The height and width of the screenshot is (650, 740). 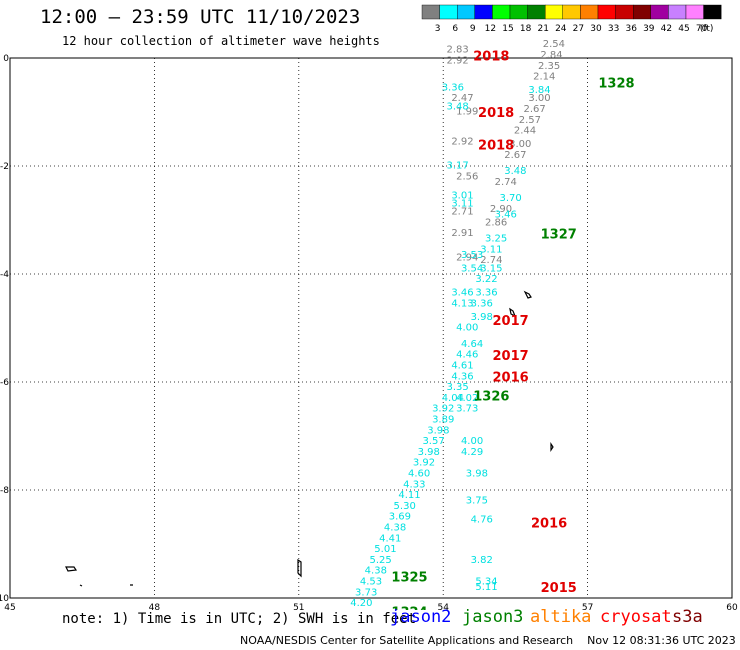 What do you see at coordinates (405, 506) in the screenshot?
I see `wave-height-label: 5.30` at bounding box center [405, 506].